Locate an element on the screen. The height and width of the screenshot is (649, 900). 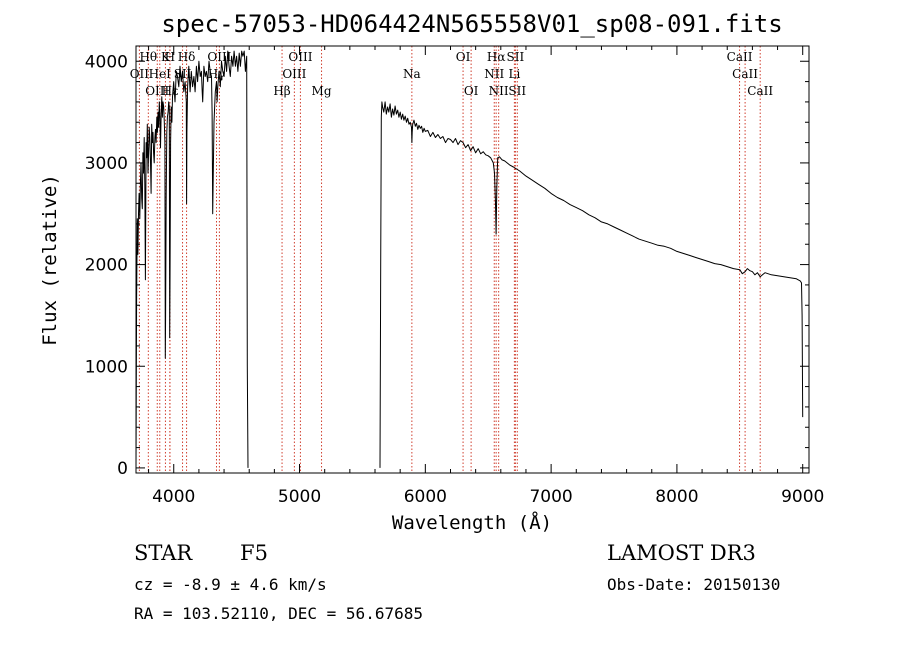
line-label-20: NII is located at coordinates (499, 91).